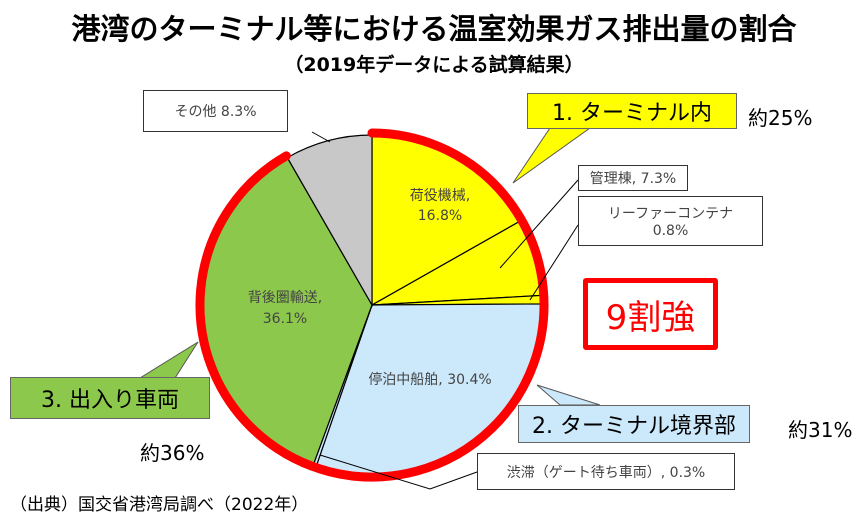  Describe the element at coordinates (285, 319) in the screenshot. I see `slice-pct-haigo: 36.1%` at that location.